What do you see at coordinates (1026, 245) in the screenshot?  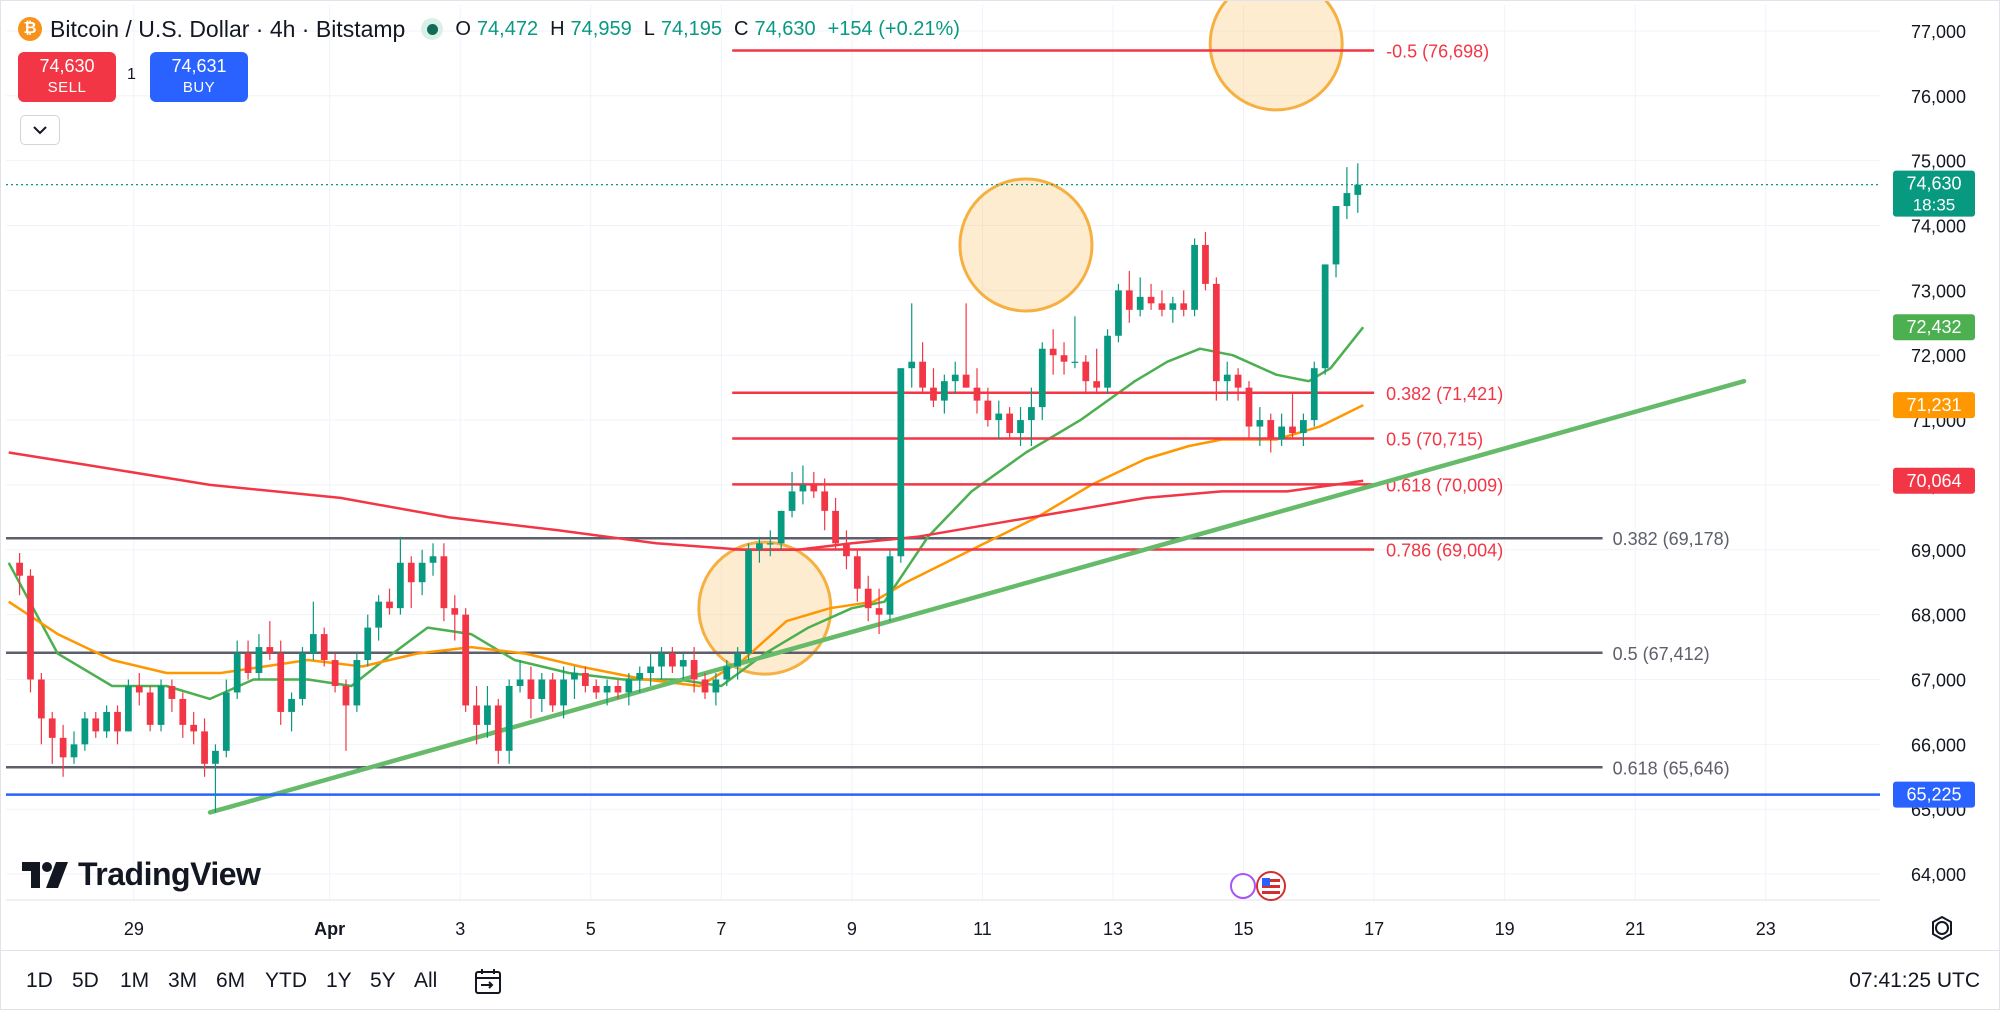 I see `highlight-circle` at bounding box center [1026, 245].